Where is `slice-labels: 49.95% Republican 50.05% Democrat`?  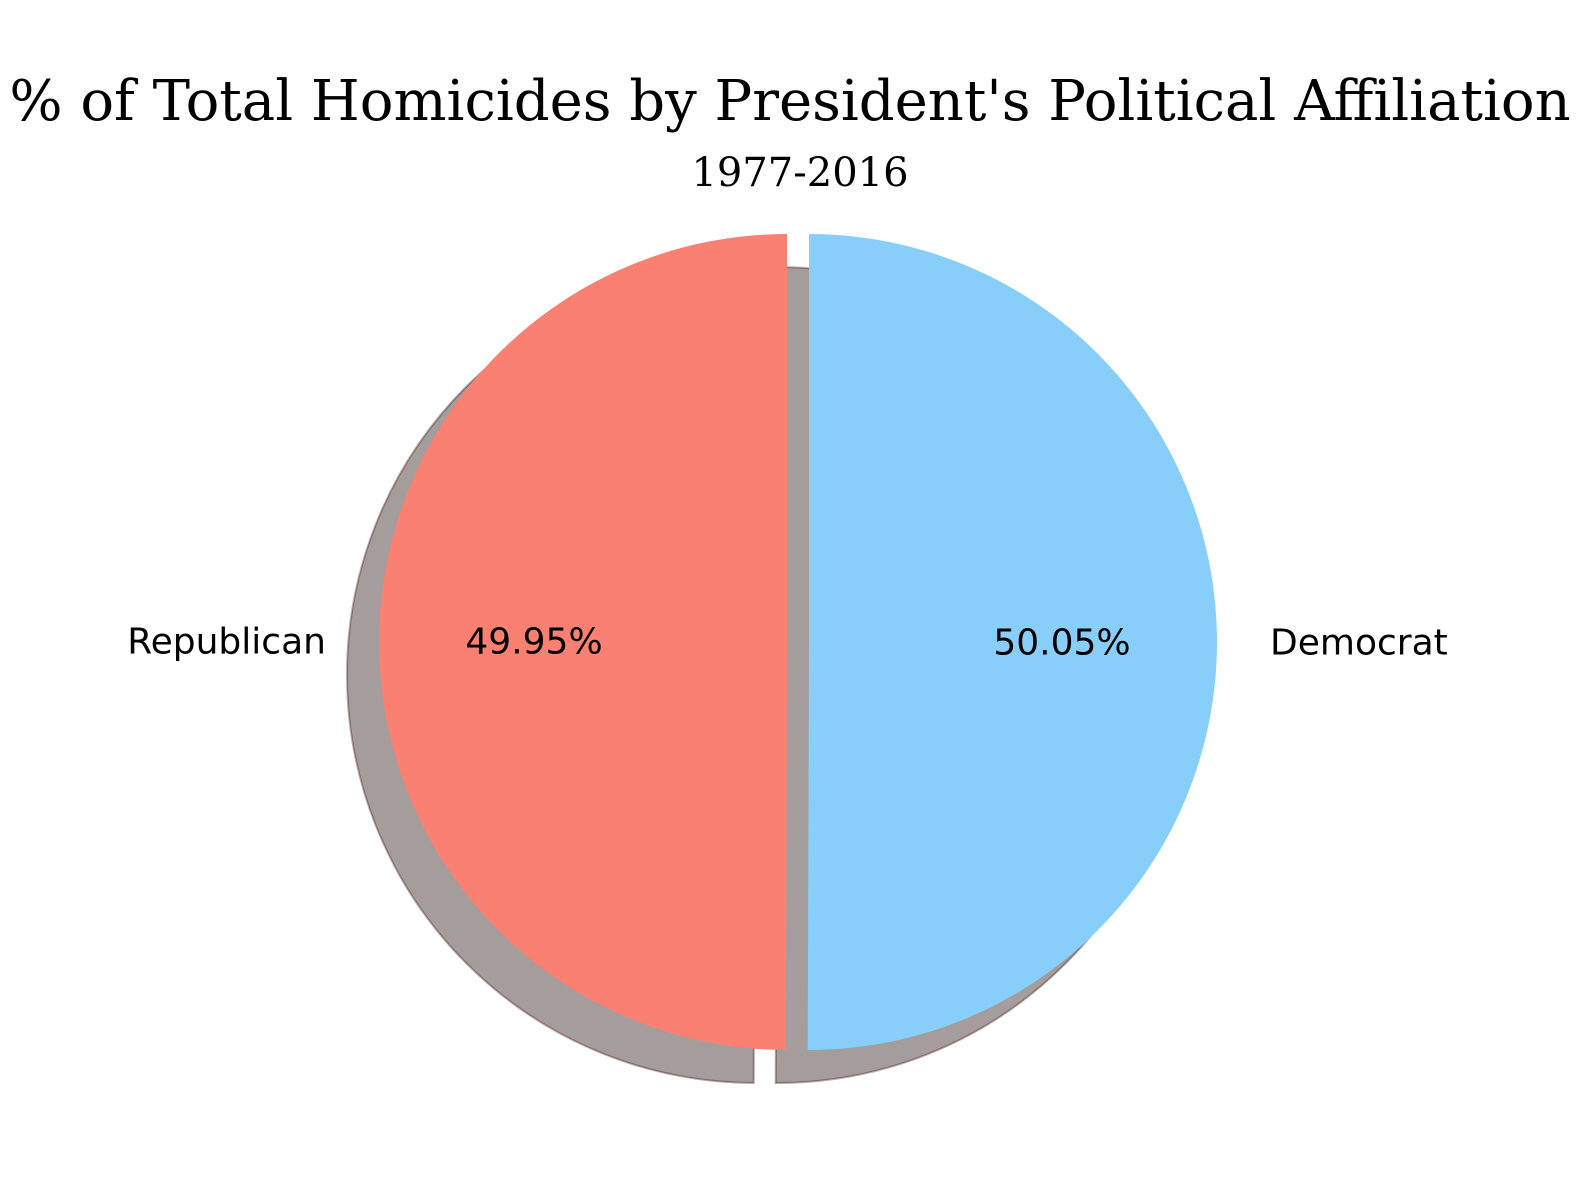
slice-labels: 49.95% Republican 50.05% Democrat is located at coordinates (787, 642).